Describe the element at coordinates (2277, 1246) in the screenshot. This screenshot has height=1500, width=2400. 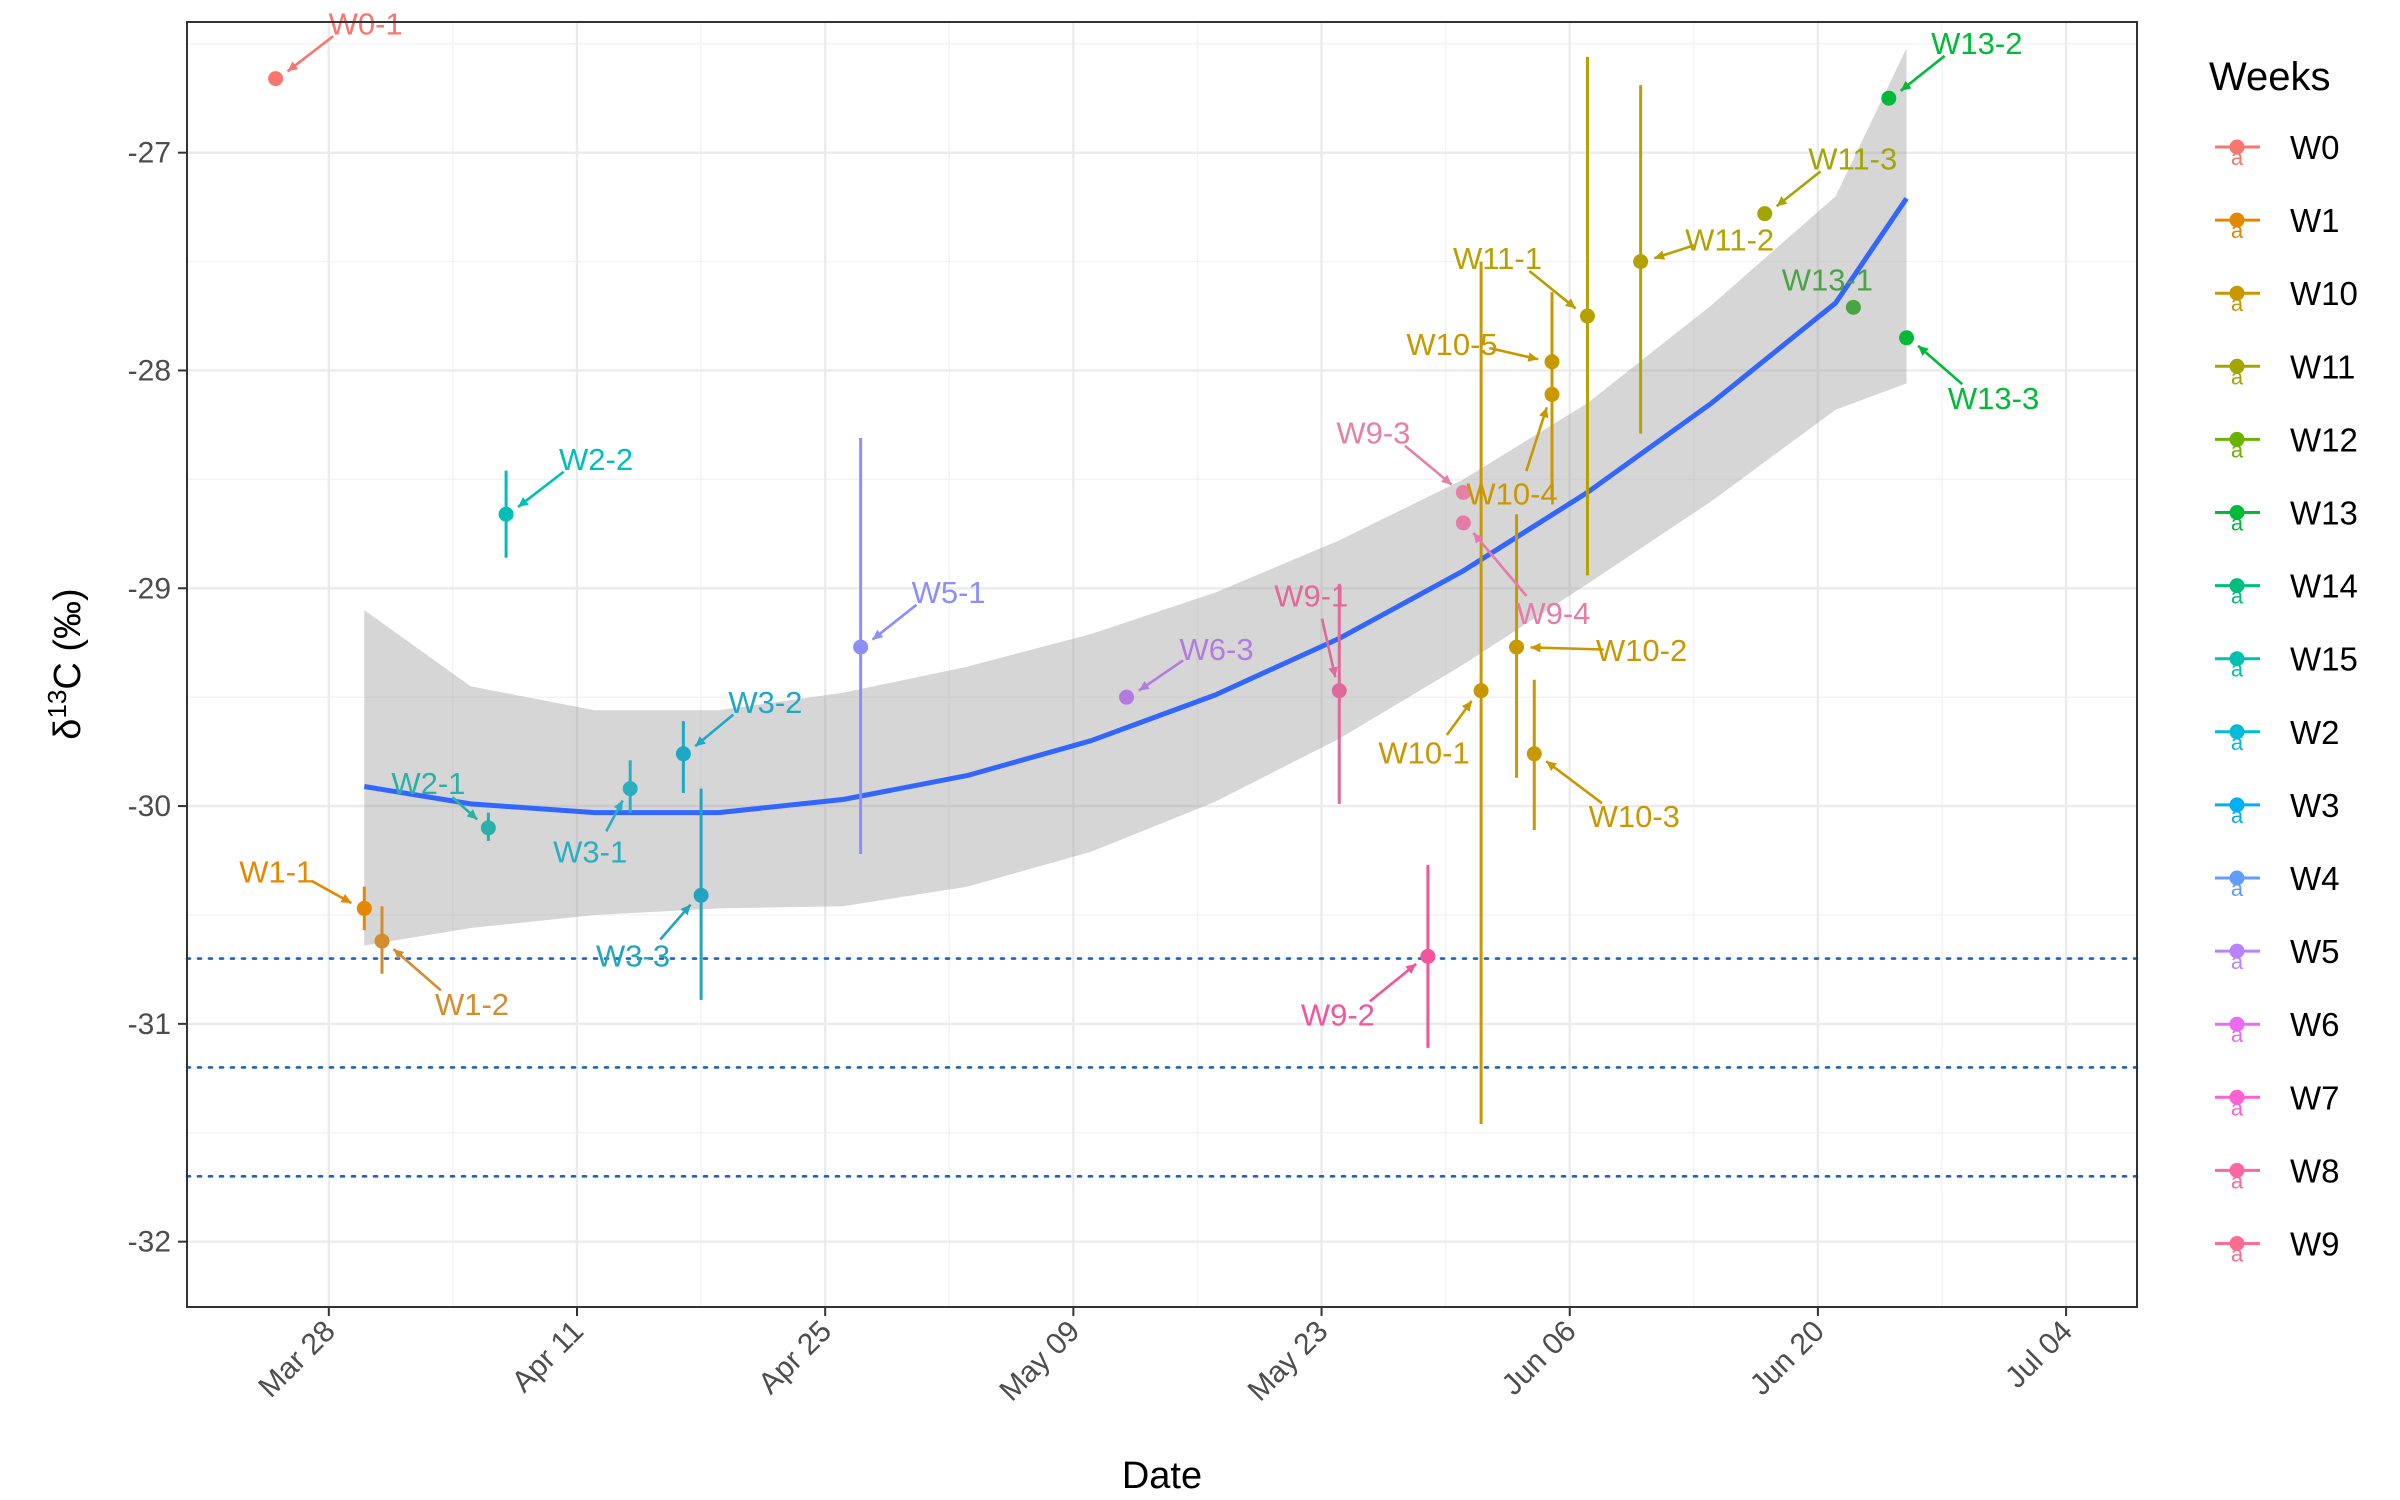
I see `legend-item-w9: a W9` at that location.